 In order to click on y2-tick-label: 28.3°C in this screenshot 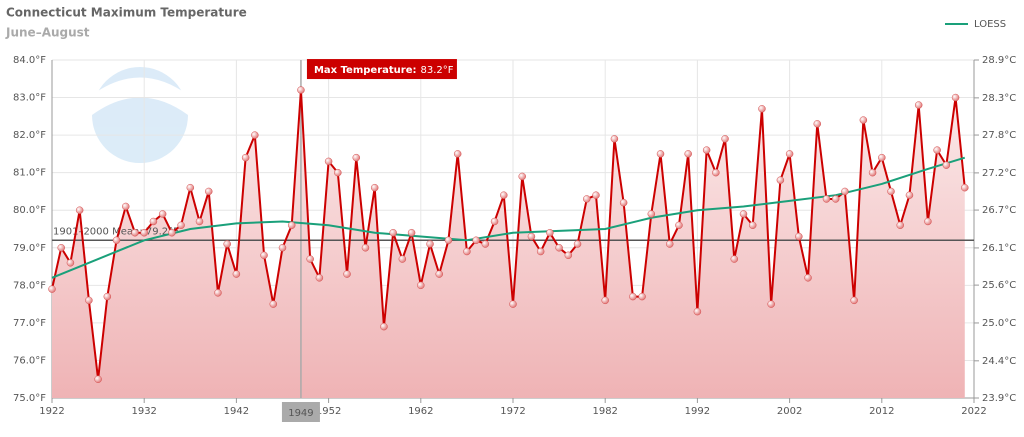, I will do `click(999, 98)`.